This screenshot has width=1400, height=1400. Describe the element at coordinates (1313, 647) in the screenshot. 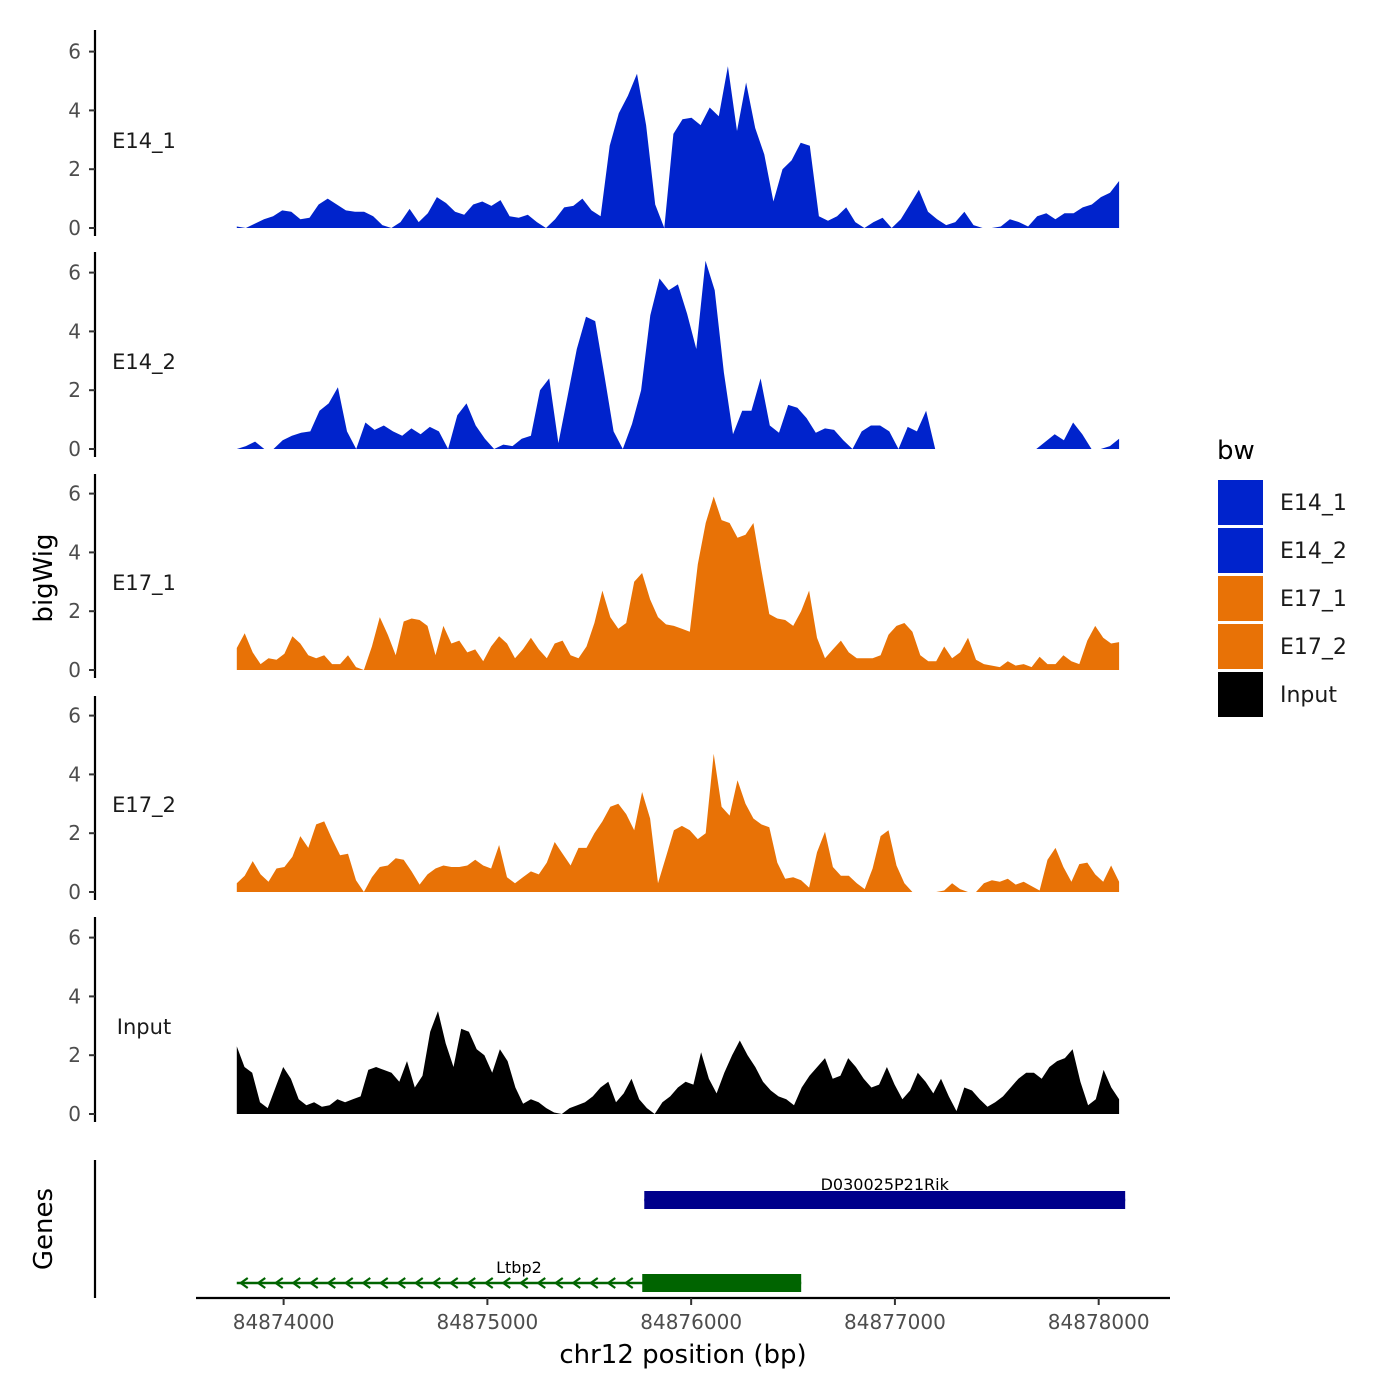

I see `legend-label: E17_2` at that location.